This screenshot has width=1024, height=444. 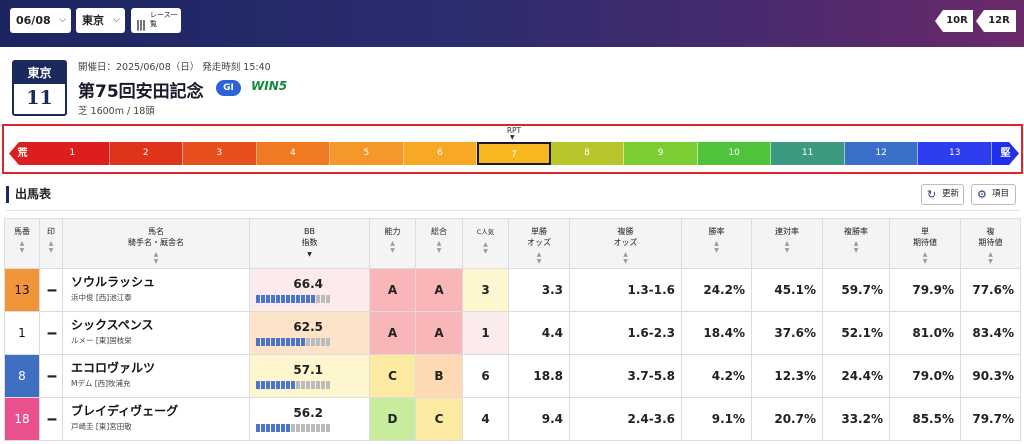 I want to click on win-rate: 4.2%, so click(x=716, y=376).